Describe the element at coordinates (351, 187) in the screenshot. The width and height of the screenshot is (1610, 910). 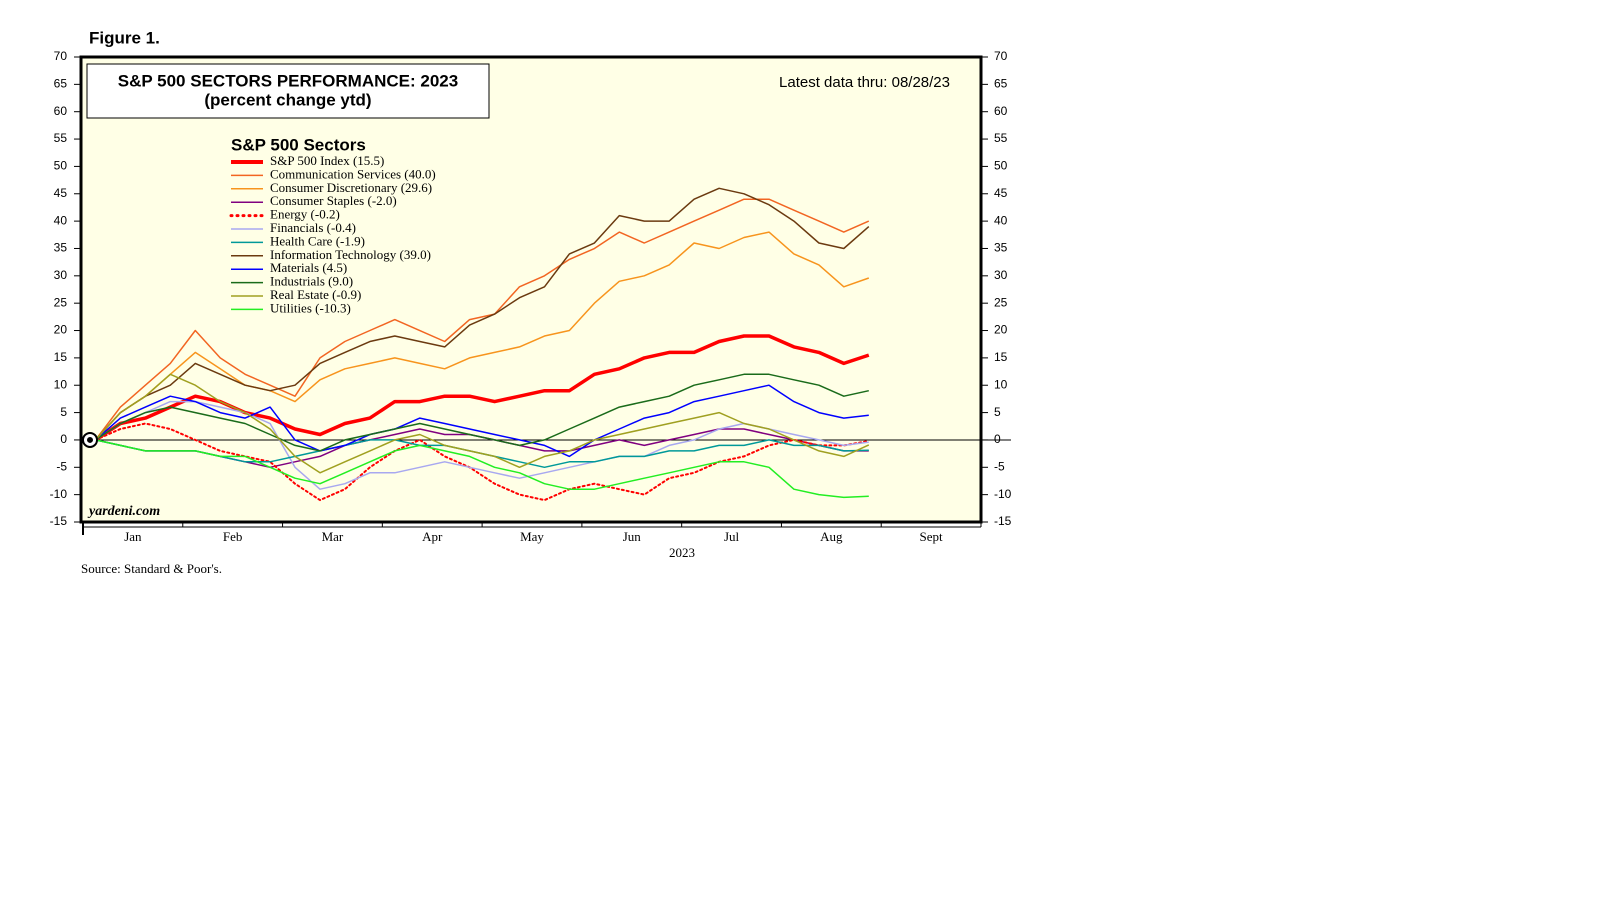
I see `legend-label: Consumer Discretionary (29.6)` at that location.